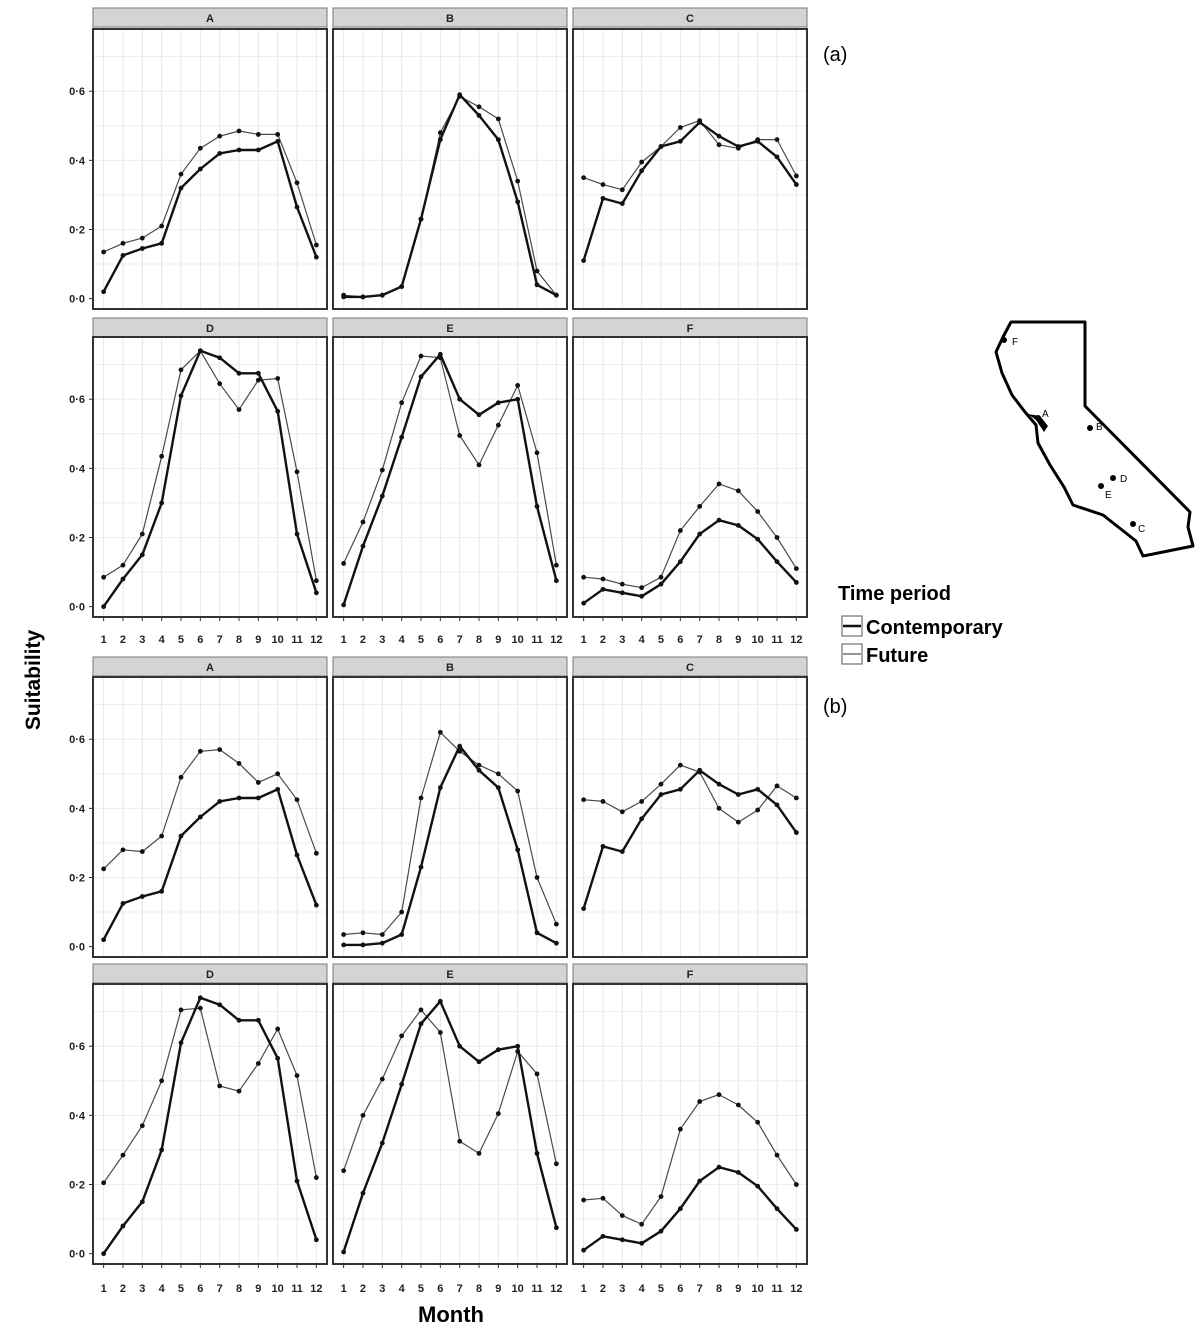 The height and width of the screenshot is (1333, 1198). I want to click on site-label-a: A, so click(1045, 414).